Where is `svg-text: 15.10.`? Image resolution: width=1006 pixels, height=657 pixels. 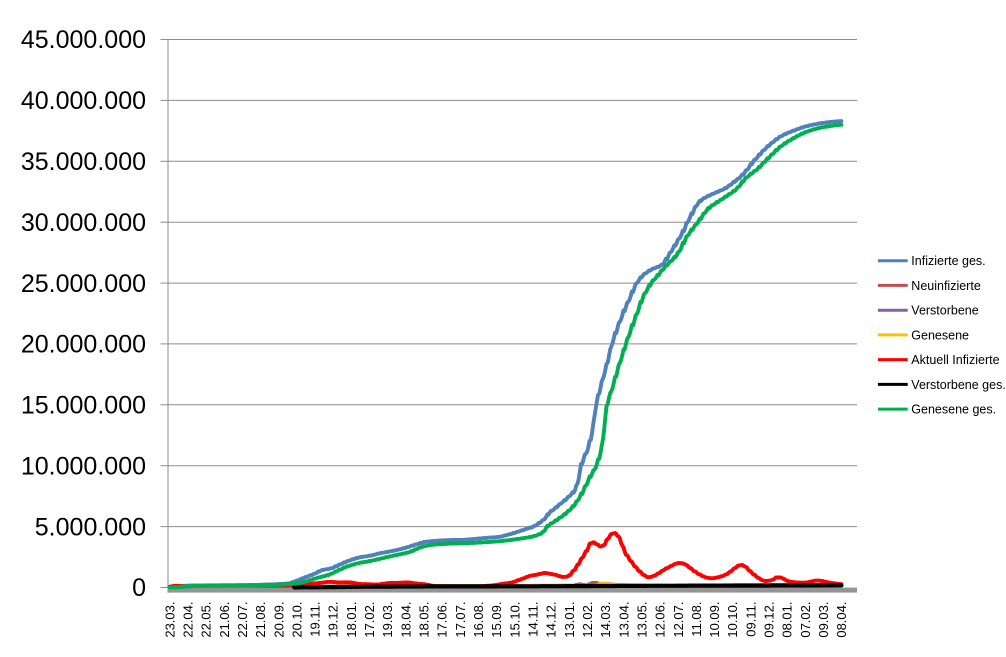
svg-text: 15.10. is located at coordinates (514, 620).